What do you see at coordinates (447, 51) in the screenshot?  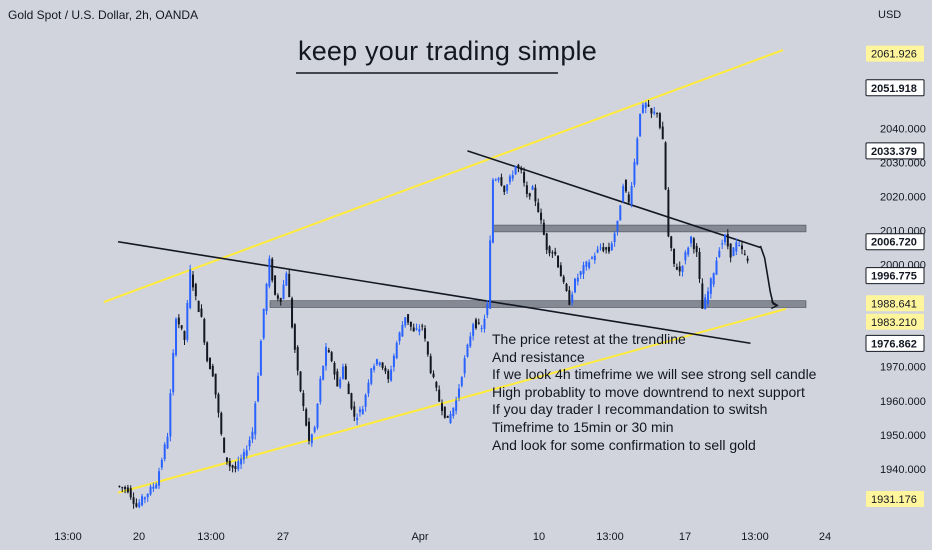 I see `headline-text: keep your trading simple` at bounding box center [447, 51].